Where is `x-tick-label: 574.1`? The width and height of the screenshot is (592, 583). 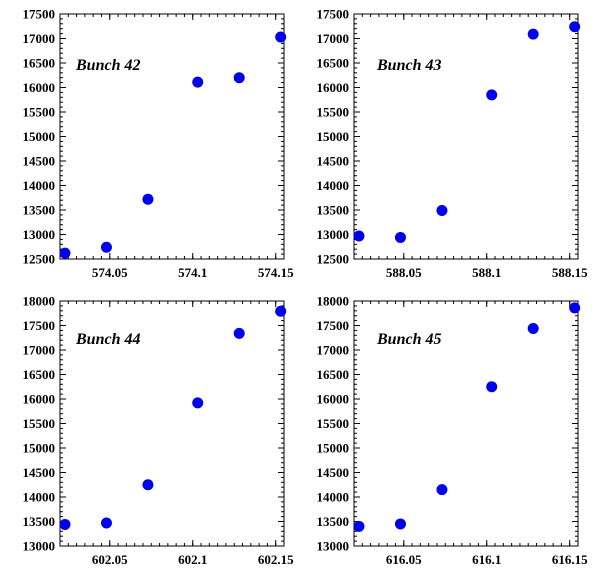
x-tick-label: 574.1 is located at coordinates (192, 272).